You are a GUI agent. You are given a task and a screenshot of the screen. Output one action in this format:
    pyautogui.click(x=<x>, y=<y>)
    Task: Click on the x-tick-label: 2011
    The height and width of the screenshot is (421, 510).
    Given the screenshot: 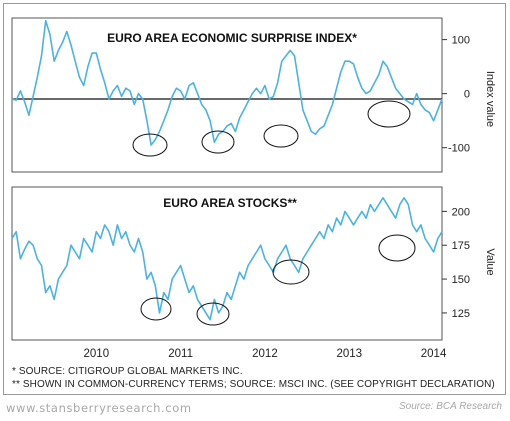 What is the action you would take?
    pyautogui.click(x=180, y=354)
    